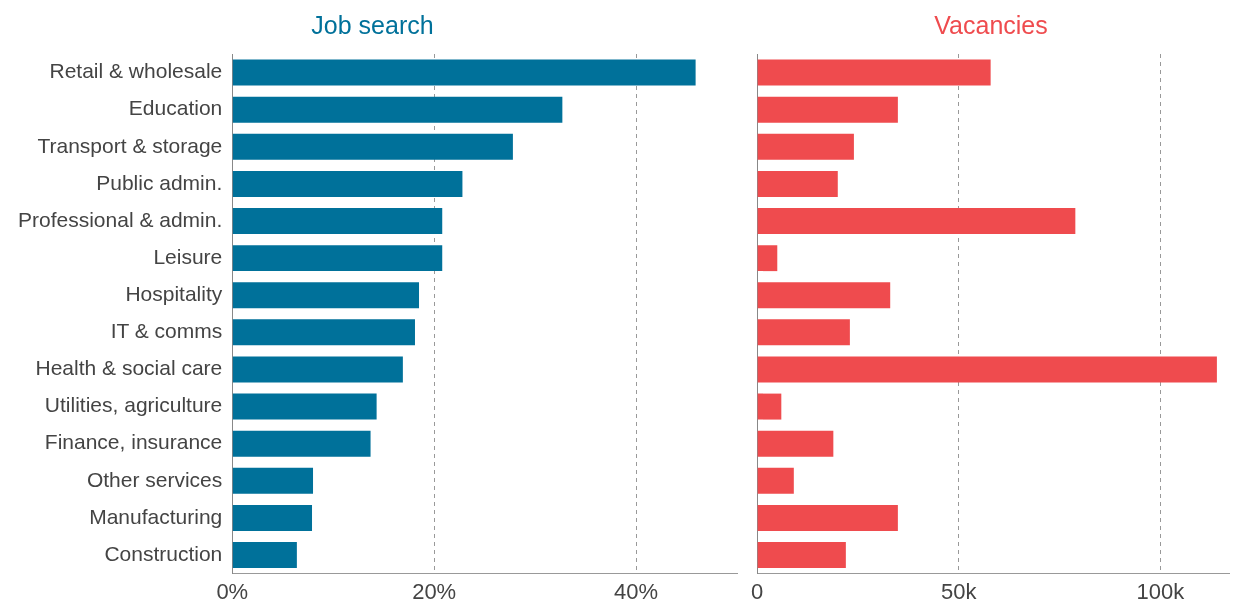  I want to click on x-tick-label: 0%, so click(232, 591).